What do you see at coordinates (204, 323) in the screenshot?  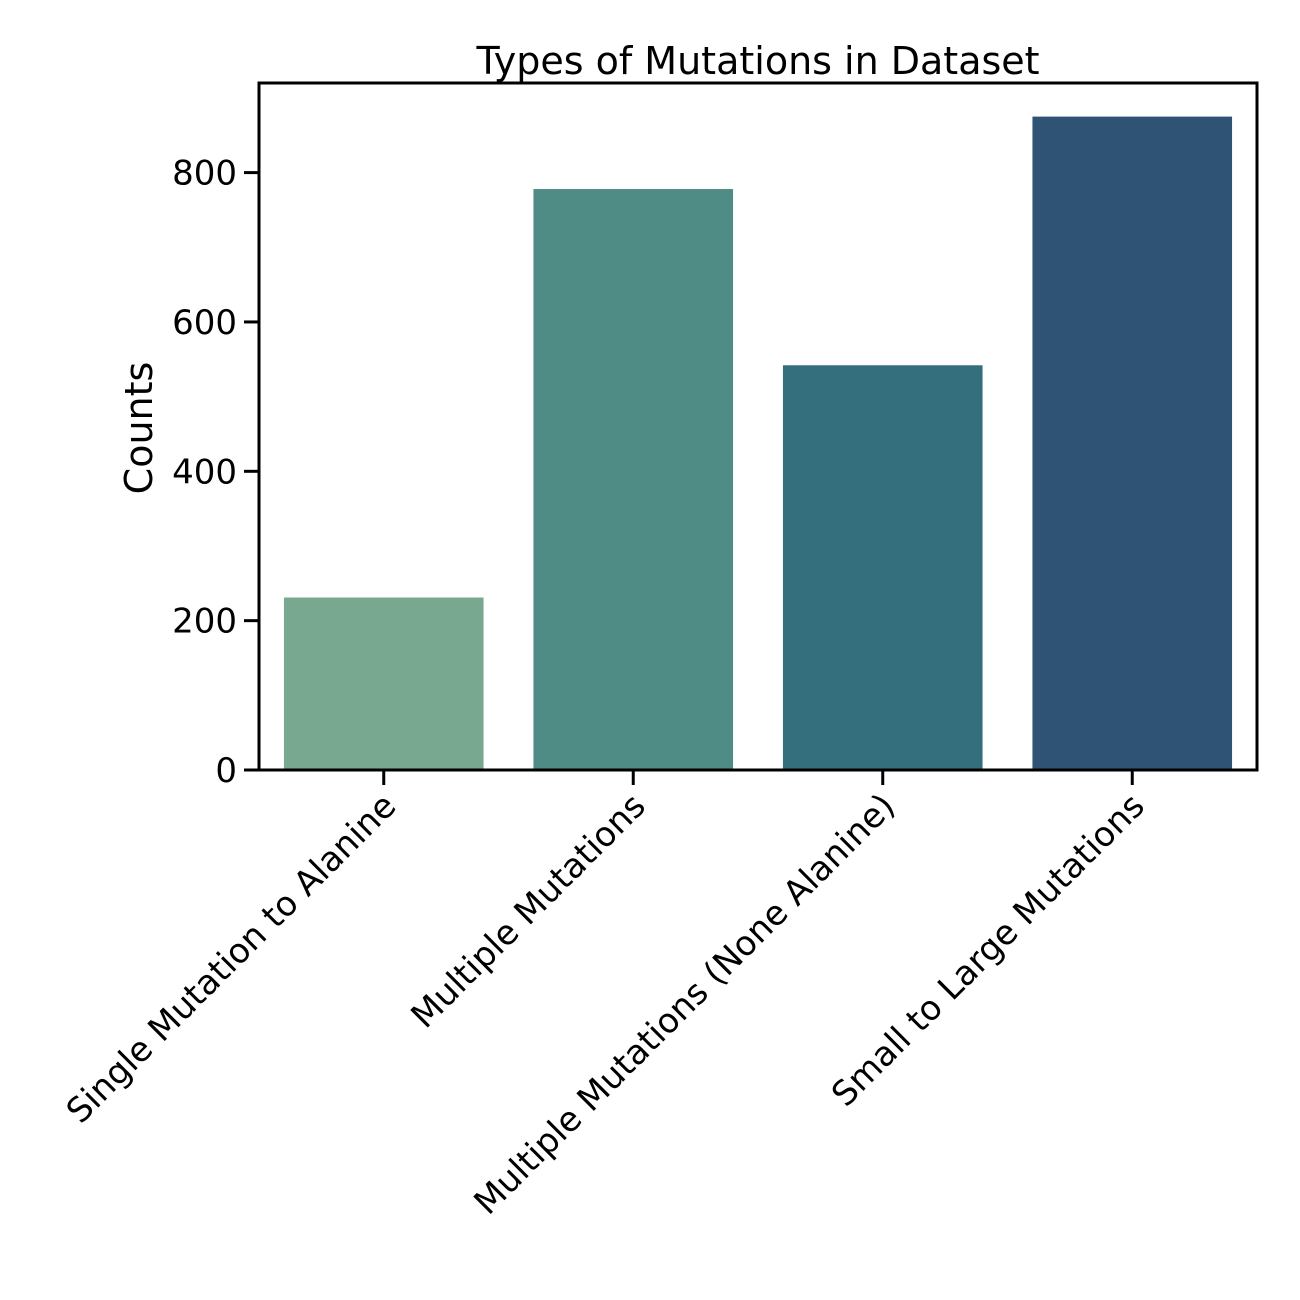 I see `y-tick-label: 600` at bounding box center [204, 323].